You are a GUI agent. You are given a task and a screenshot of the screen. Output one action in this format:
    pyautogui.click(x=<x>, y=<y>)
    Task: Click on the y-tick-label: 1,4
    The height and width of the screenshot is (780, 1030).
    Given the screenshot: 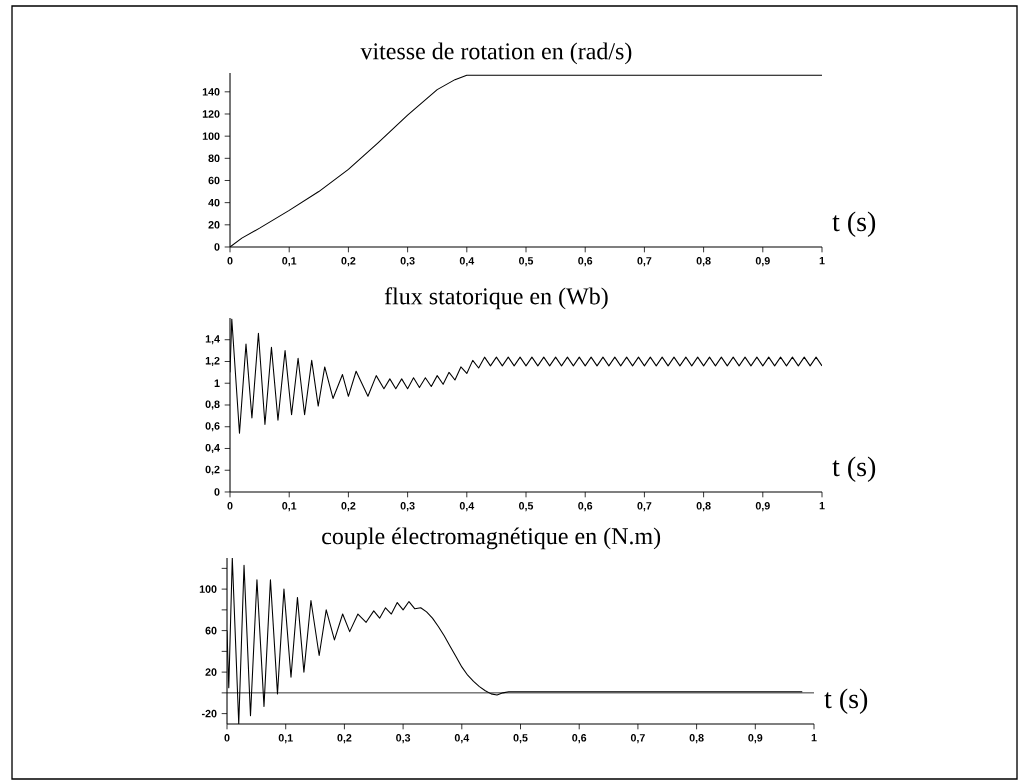 What is the action you would take?
    pyautogui.click(x=212, y=340)
    